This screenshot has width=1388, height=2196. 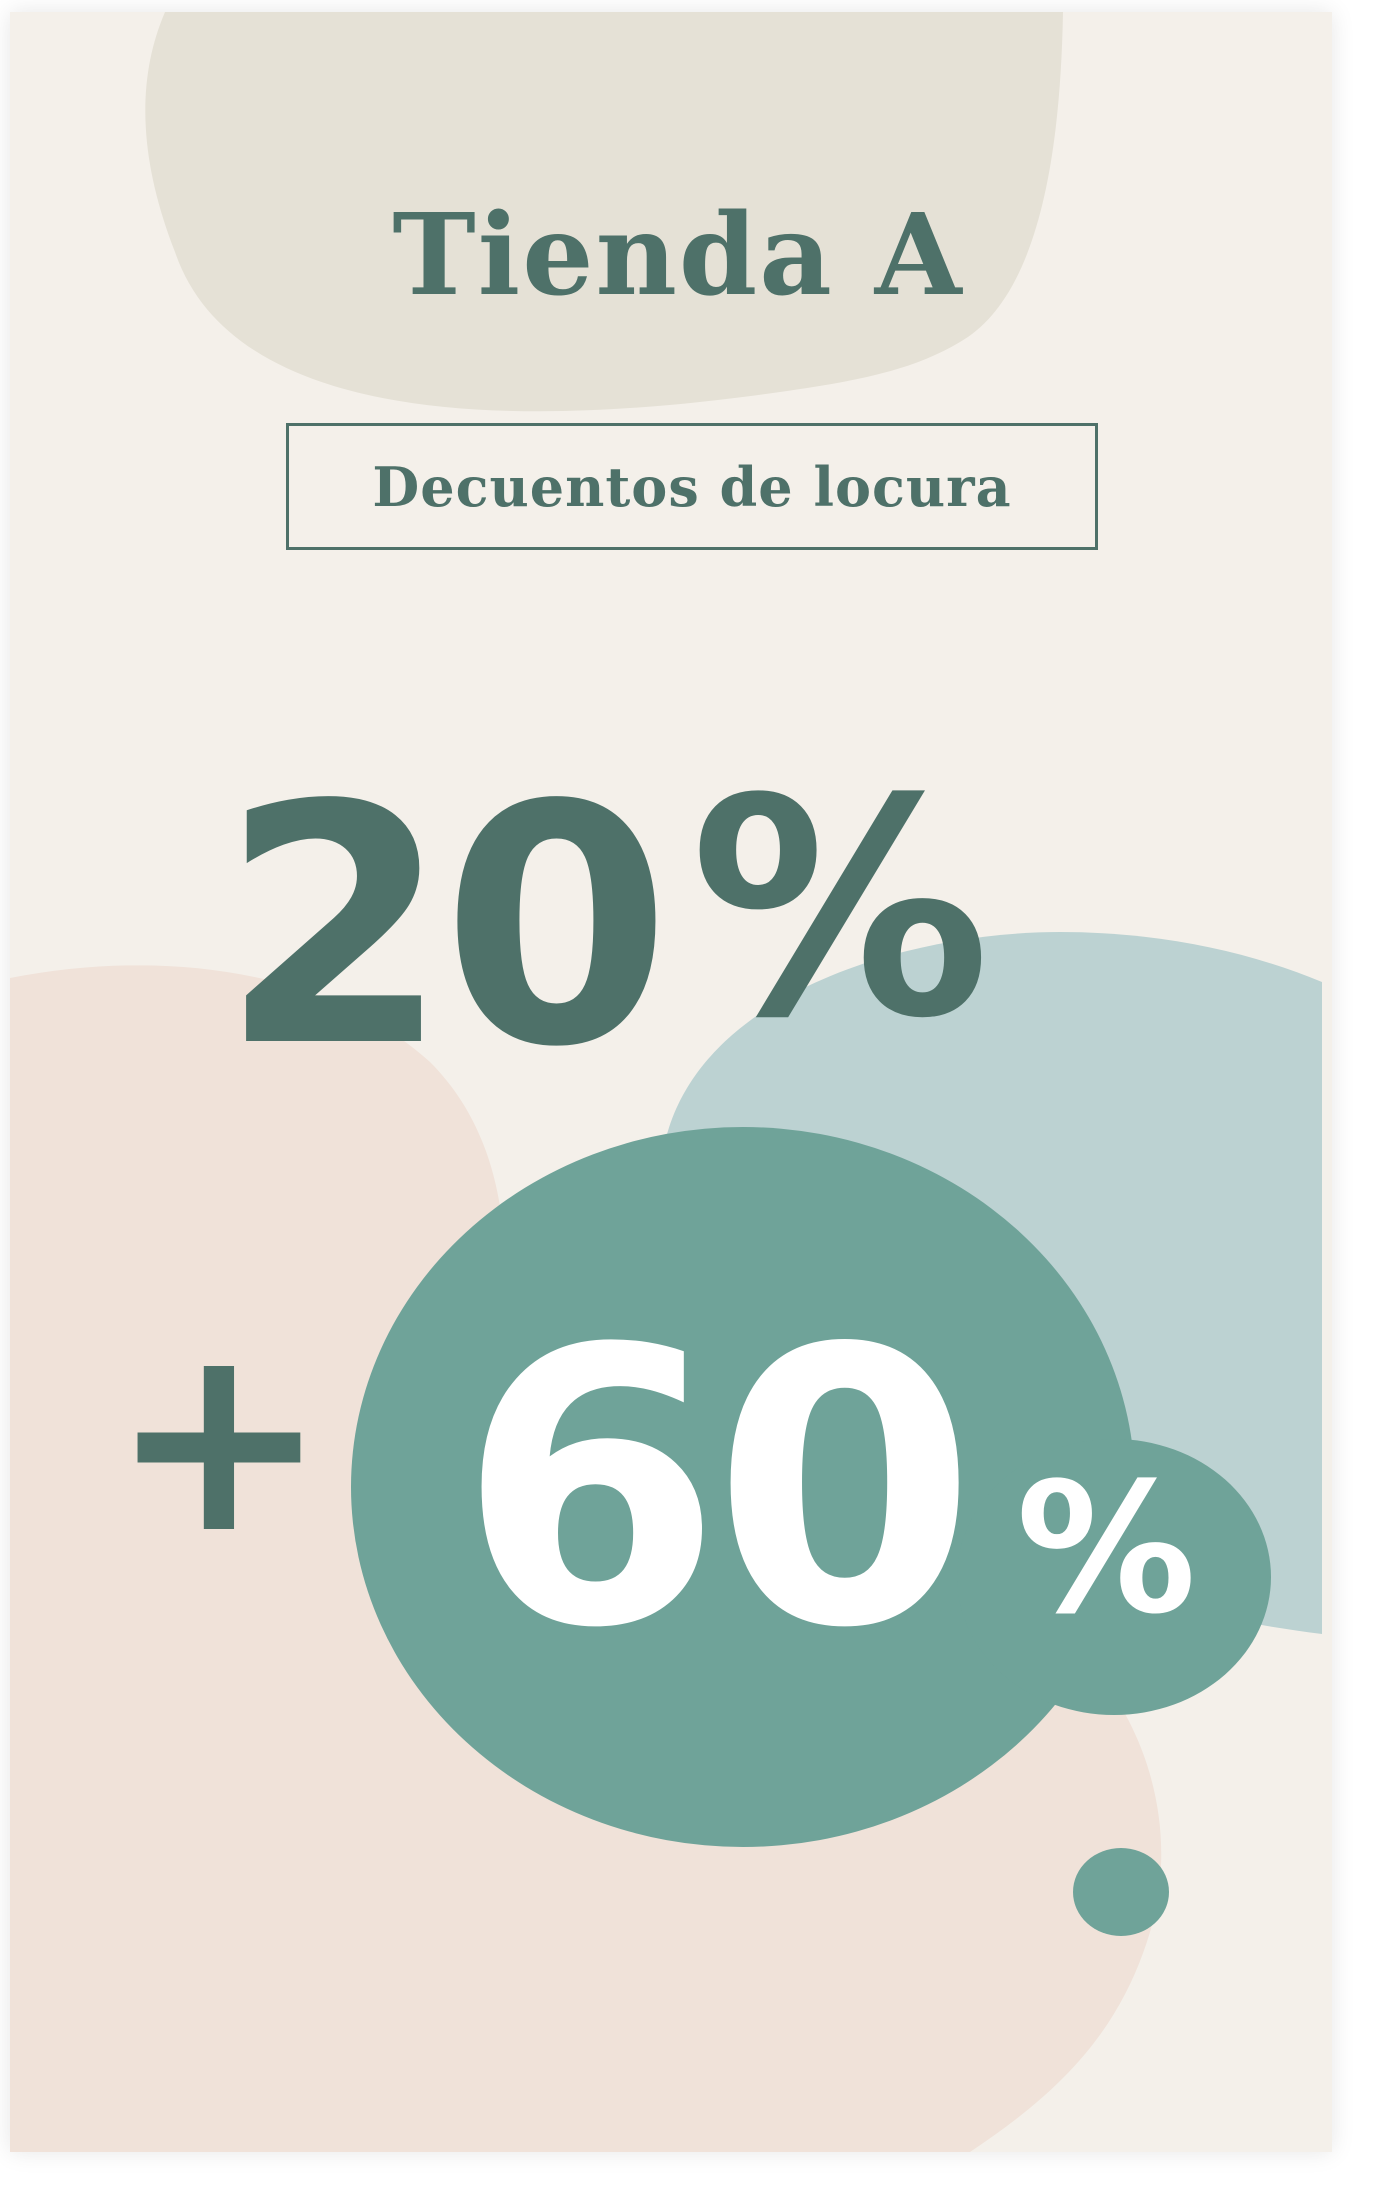 I want to click on top-beige-blob, so click(x=604, y=212).